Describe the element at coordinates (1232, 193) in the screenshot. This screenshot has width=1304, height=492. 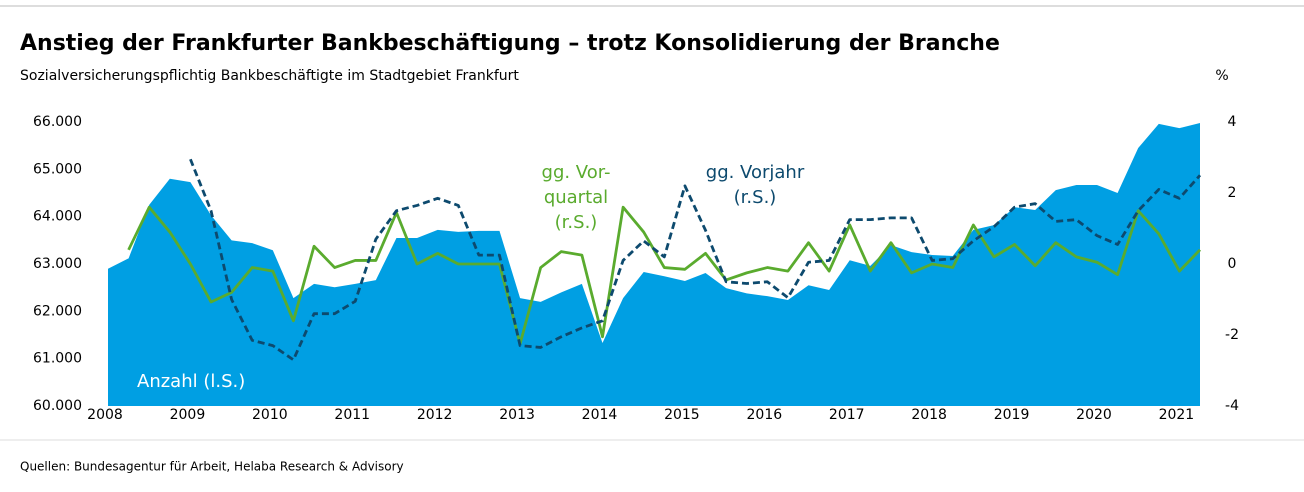
I see `y2-tick-label: 2` at that location.